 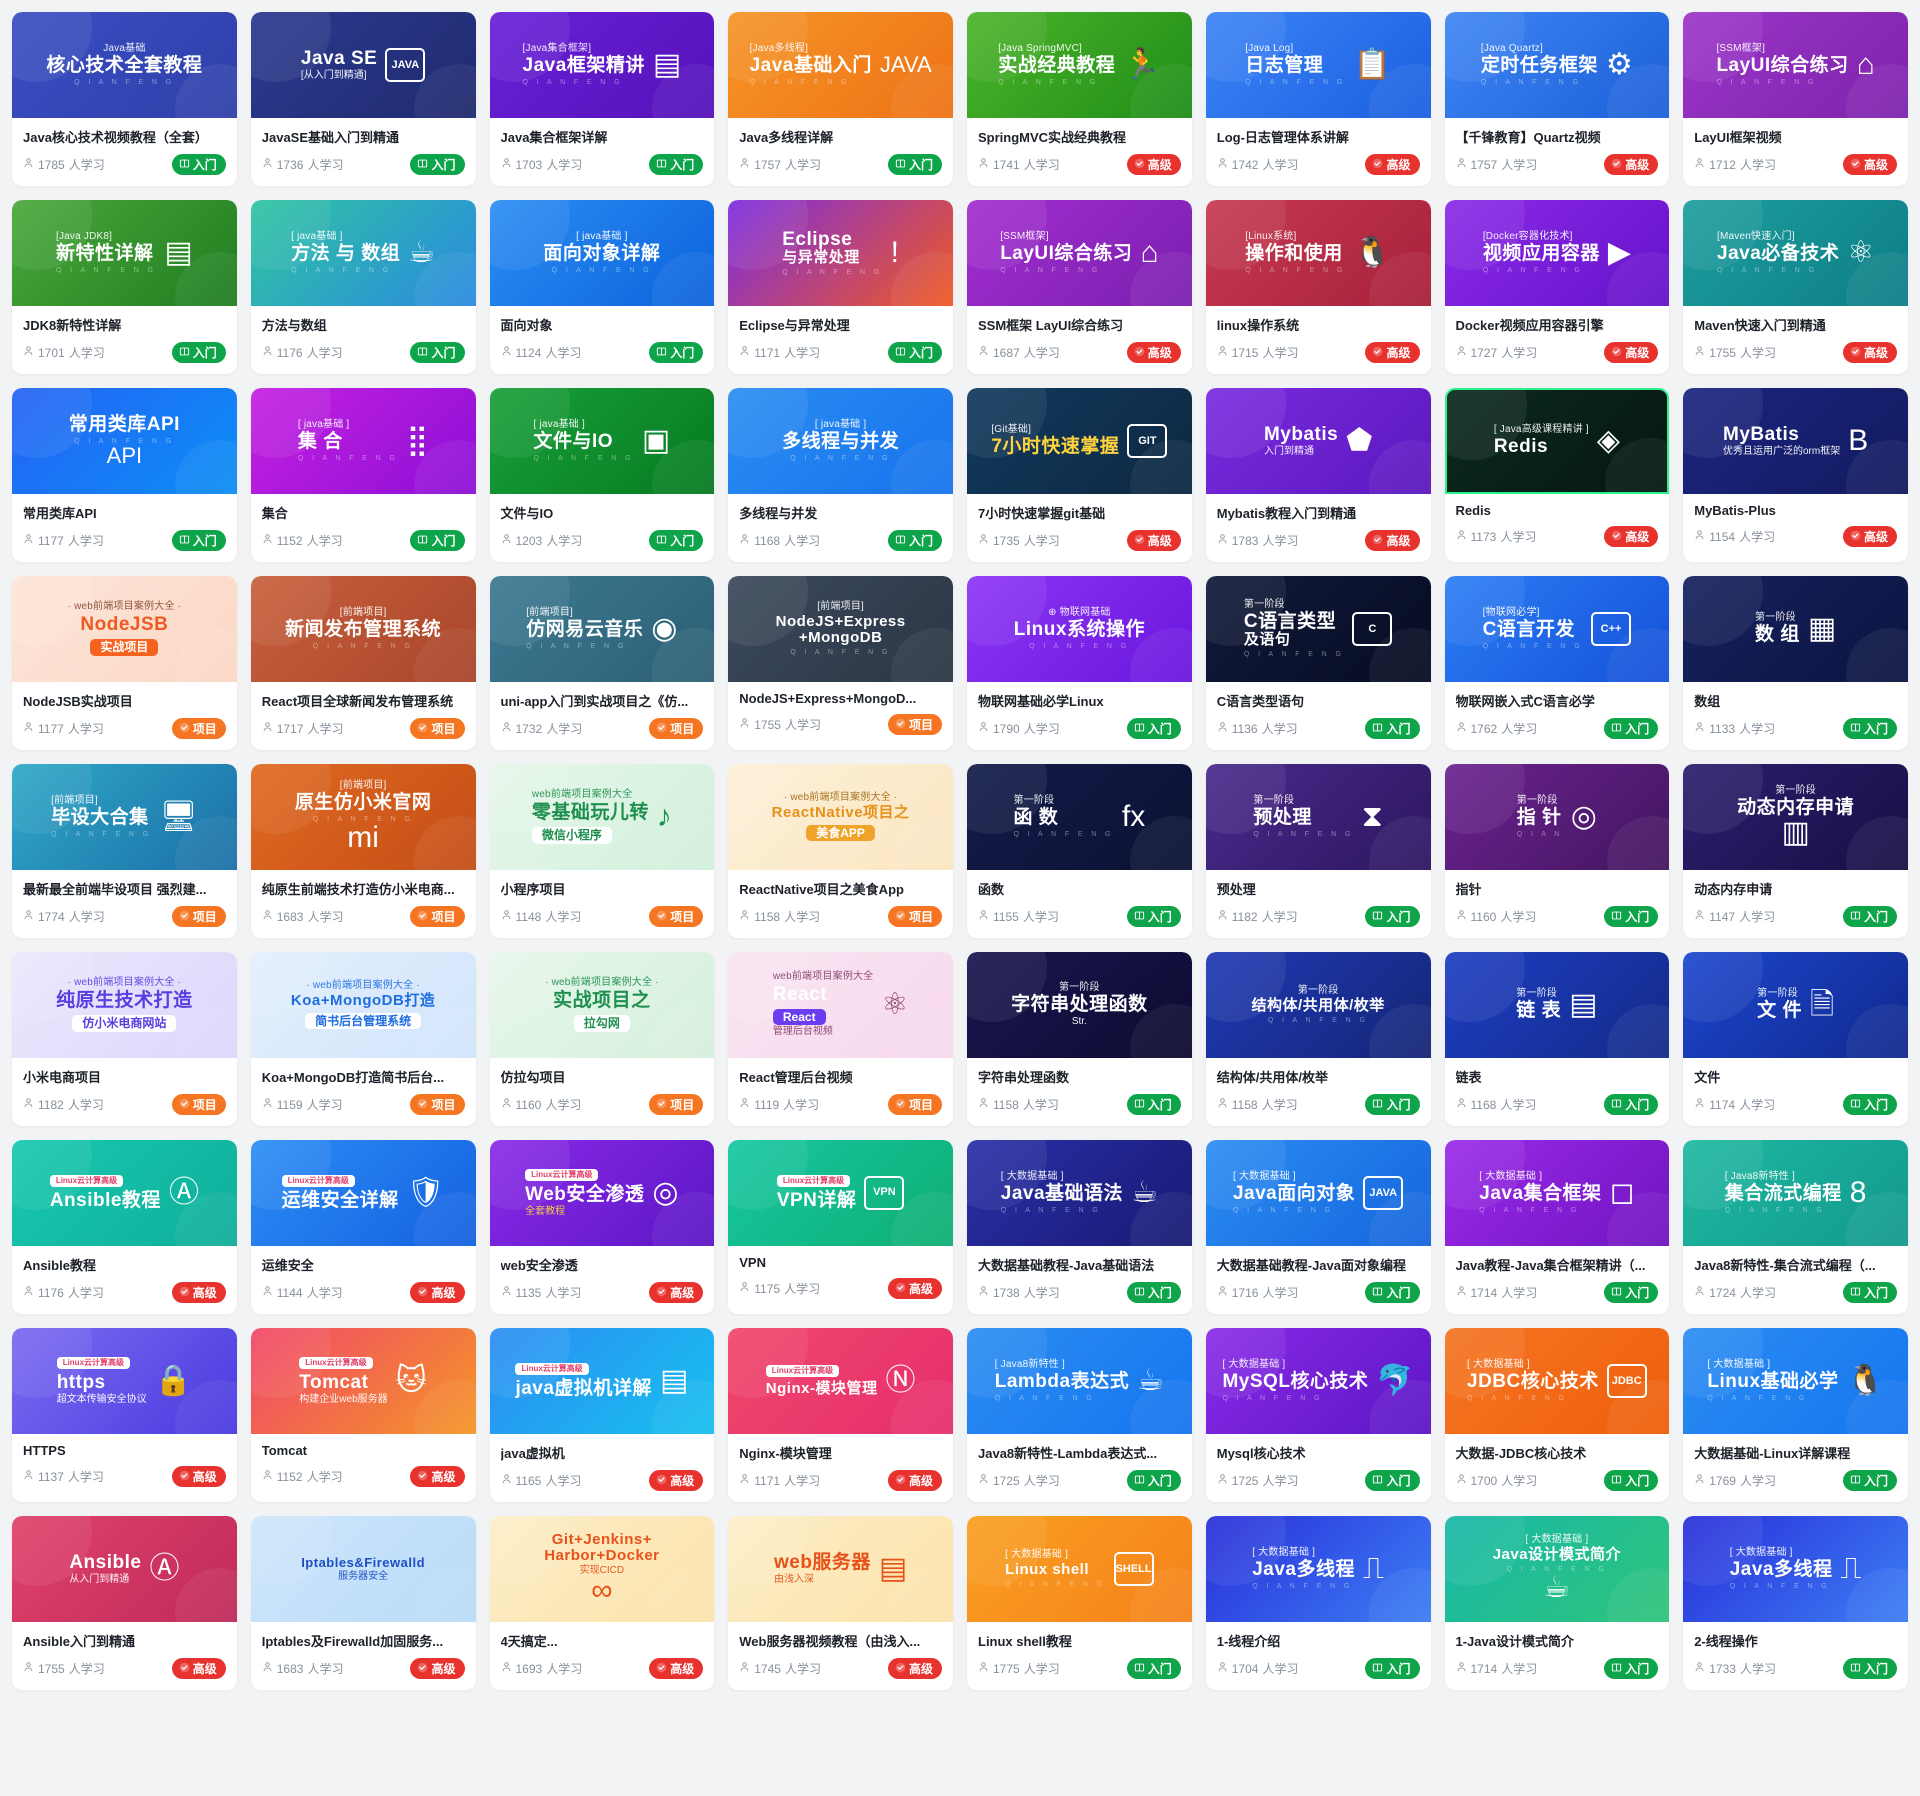 What do you see at coordinates (1236, 889) in the screenshot?
I see `course-title: 预处理` at bounding box center [1236, 889].